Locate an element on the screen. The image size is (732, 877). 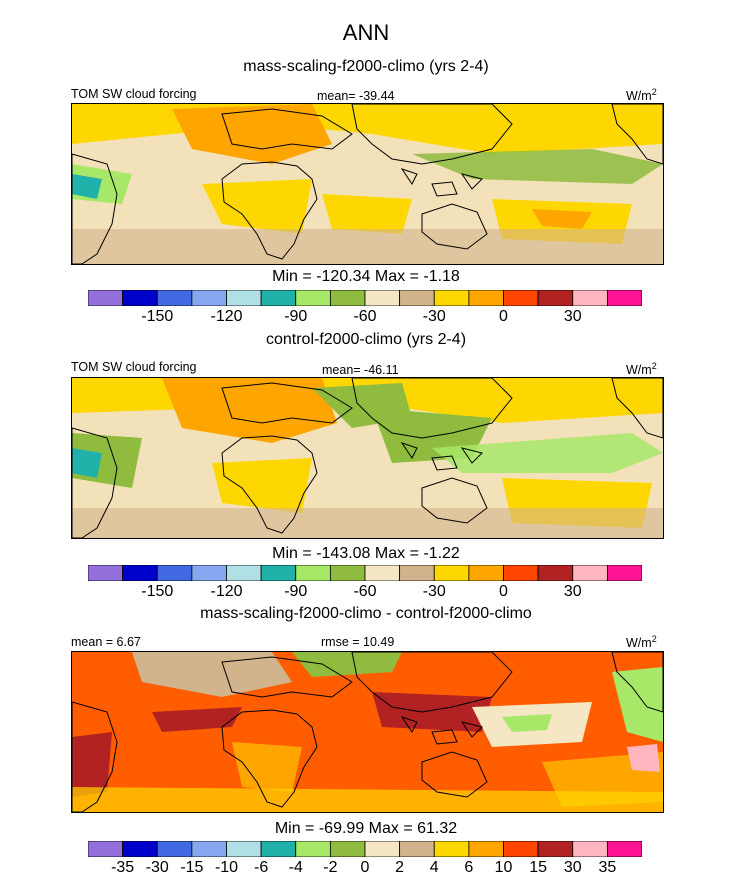
colorbar-tick-label: 10 is located at coordinates (503, 867).